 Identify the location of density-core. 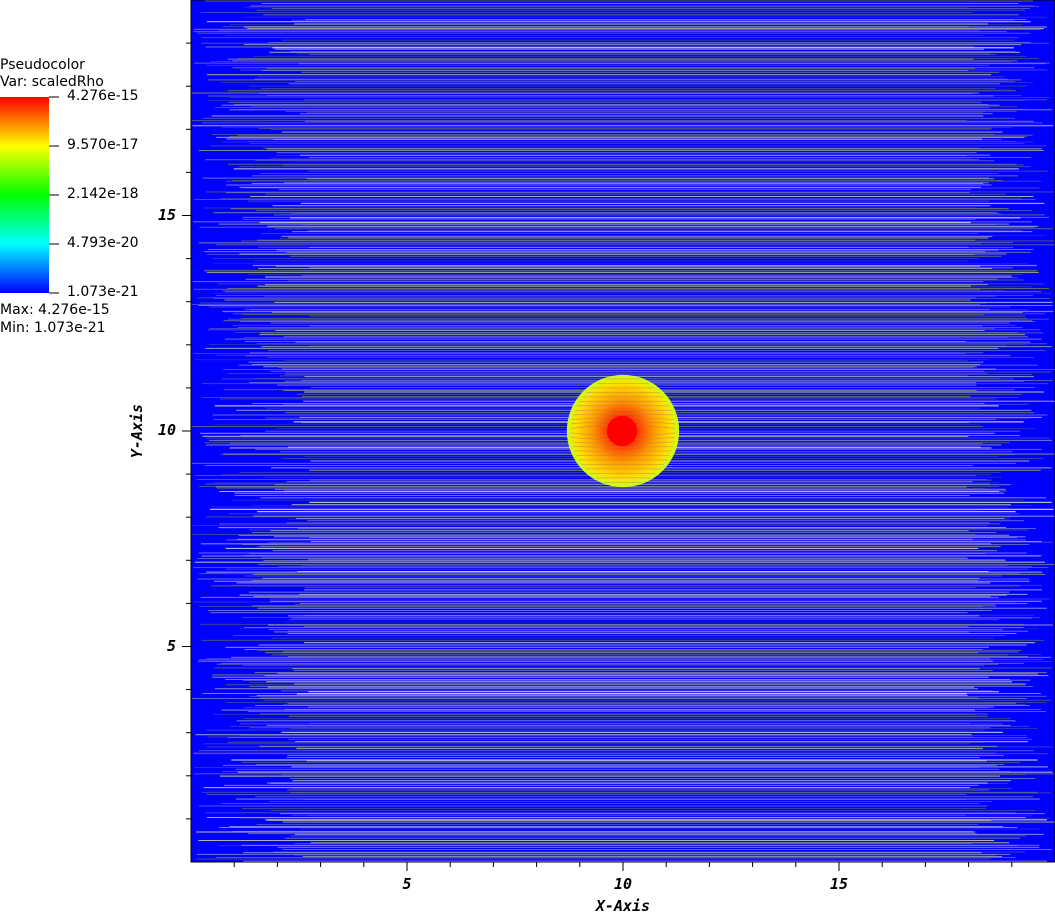
(622, 431).